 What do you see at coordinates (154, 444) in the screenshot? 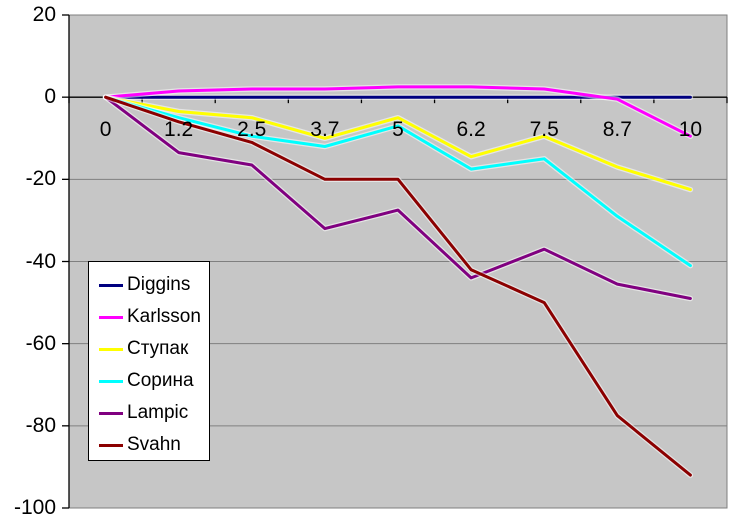
I see `legend-label: Svahn` at bounding box center [154, 444].